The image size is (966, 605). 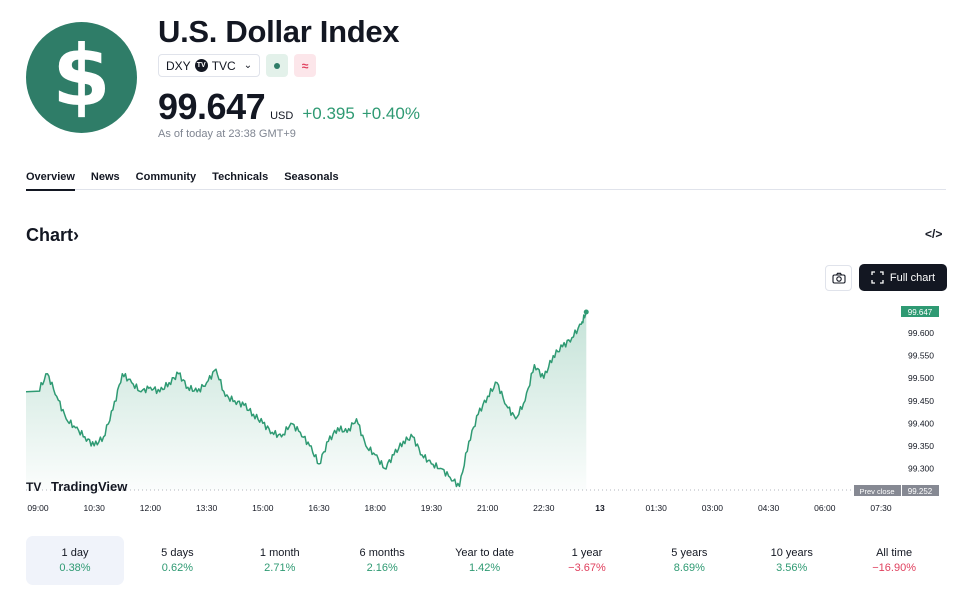 I want to click on camera-icon, so click(x=838, y=278).